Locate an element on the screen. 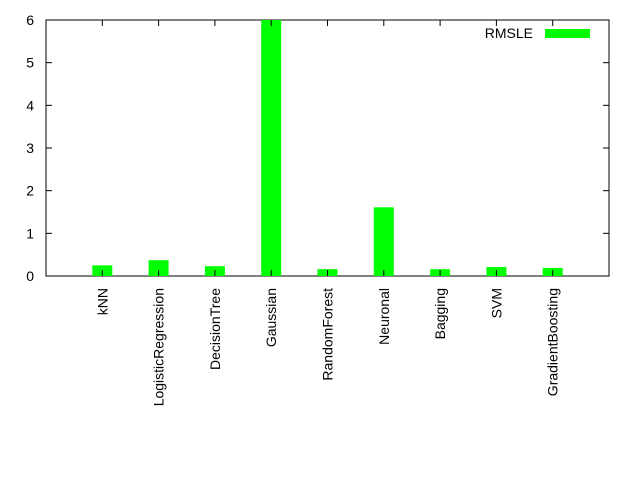 The height and width of the screenshot is (480, 640). x-tick-label: LogisticRegression is located at coordinates (159, 347).